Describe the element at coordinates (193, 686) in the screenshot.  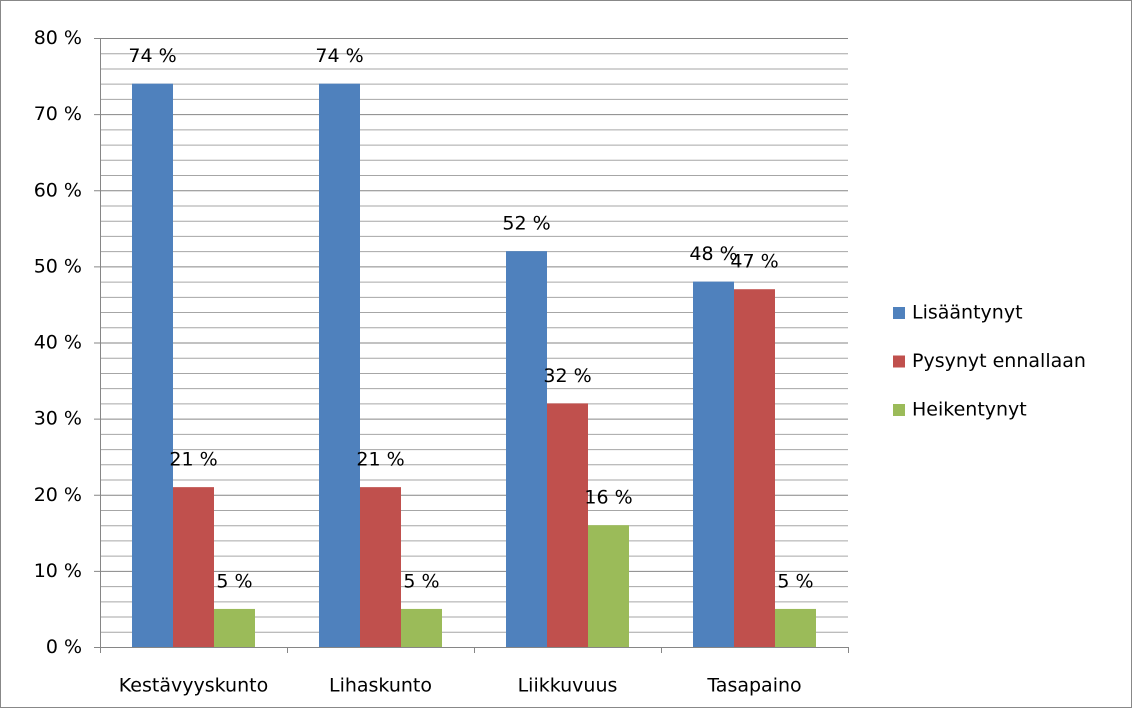
I see `x-tick-label: Kestävyyskunto` at that location.